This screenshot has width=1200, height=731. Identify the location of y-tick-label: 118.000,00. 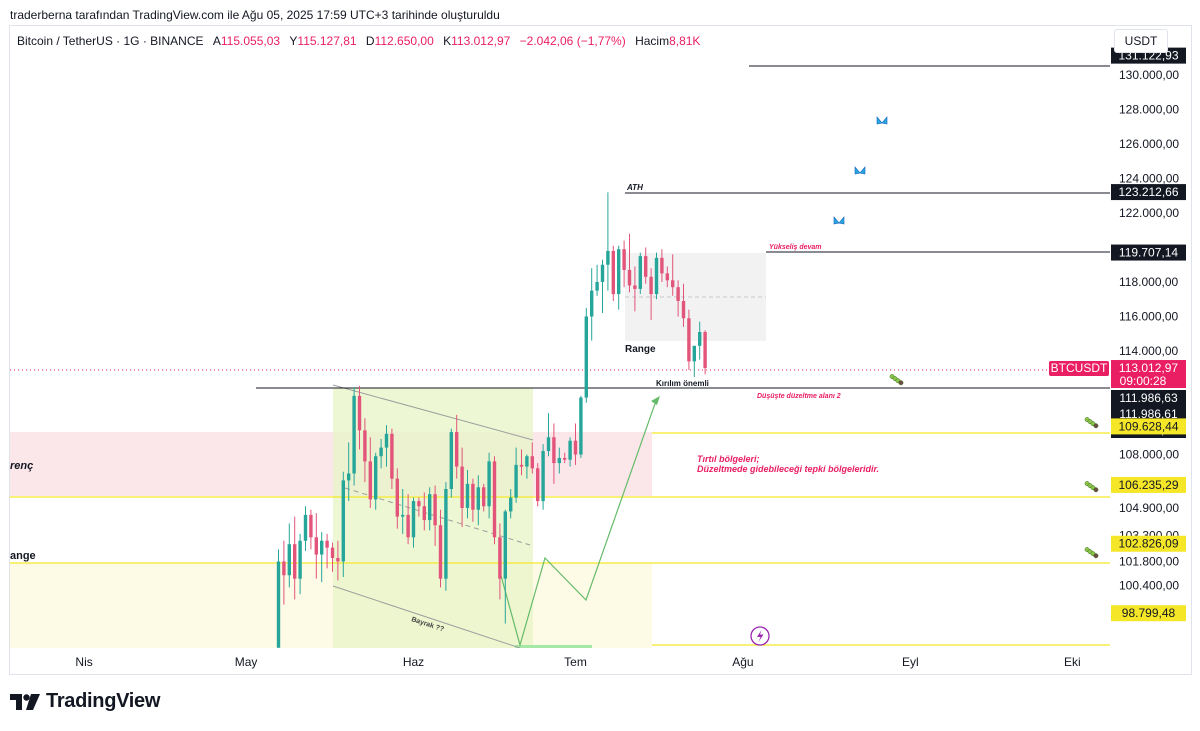
(1148, 282).